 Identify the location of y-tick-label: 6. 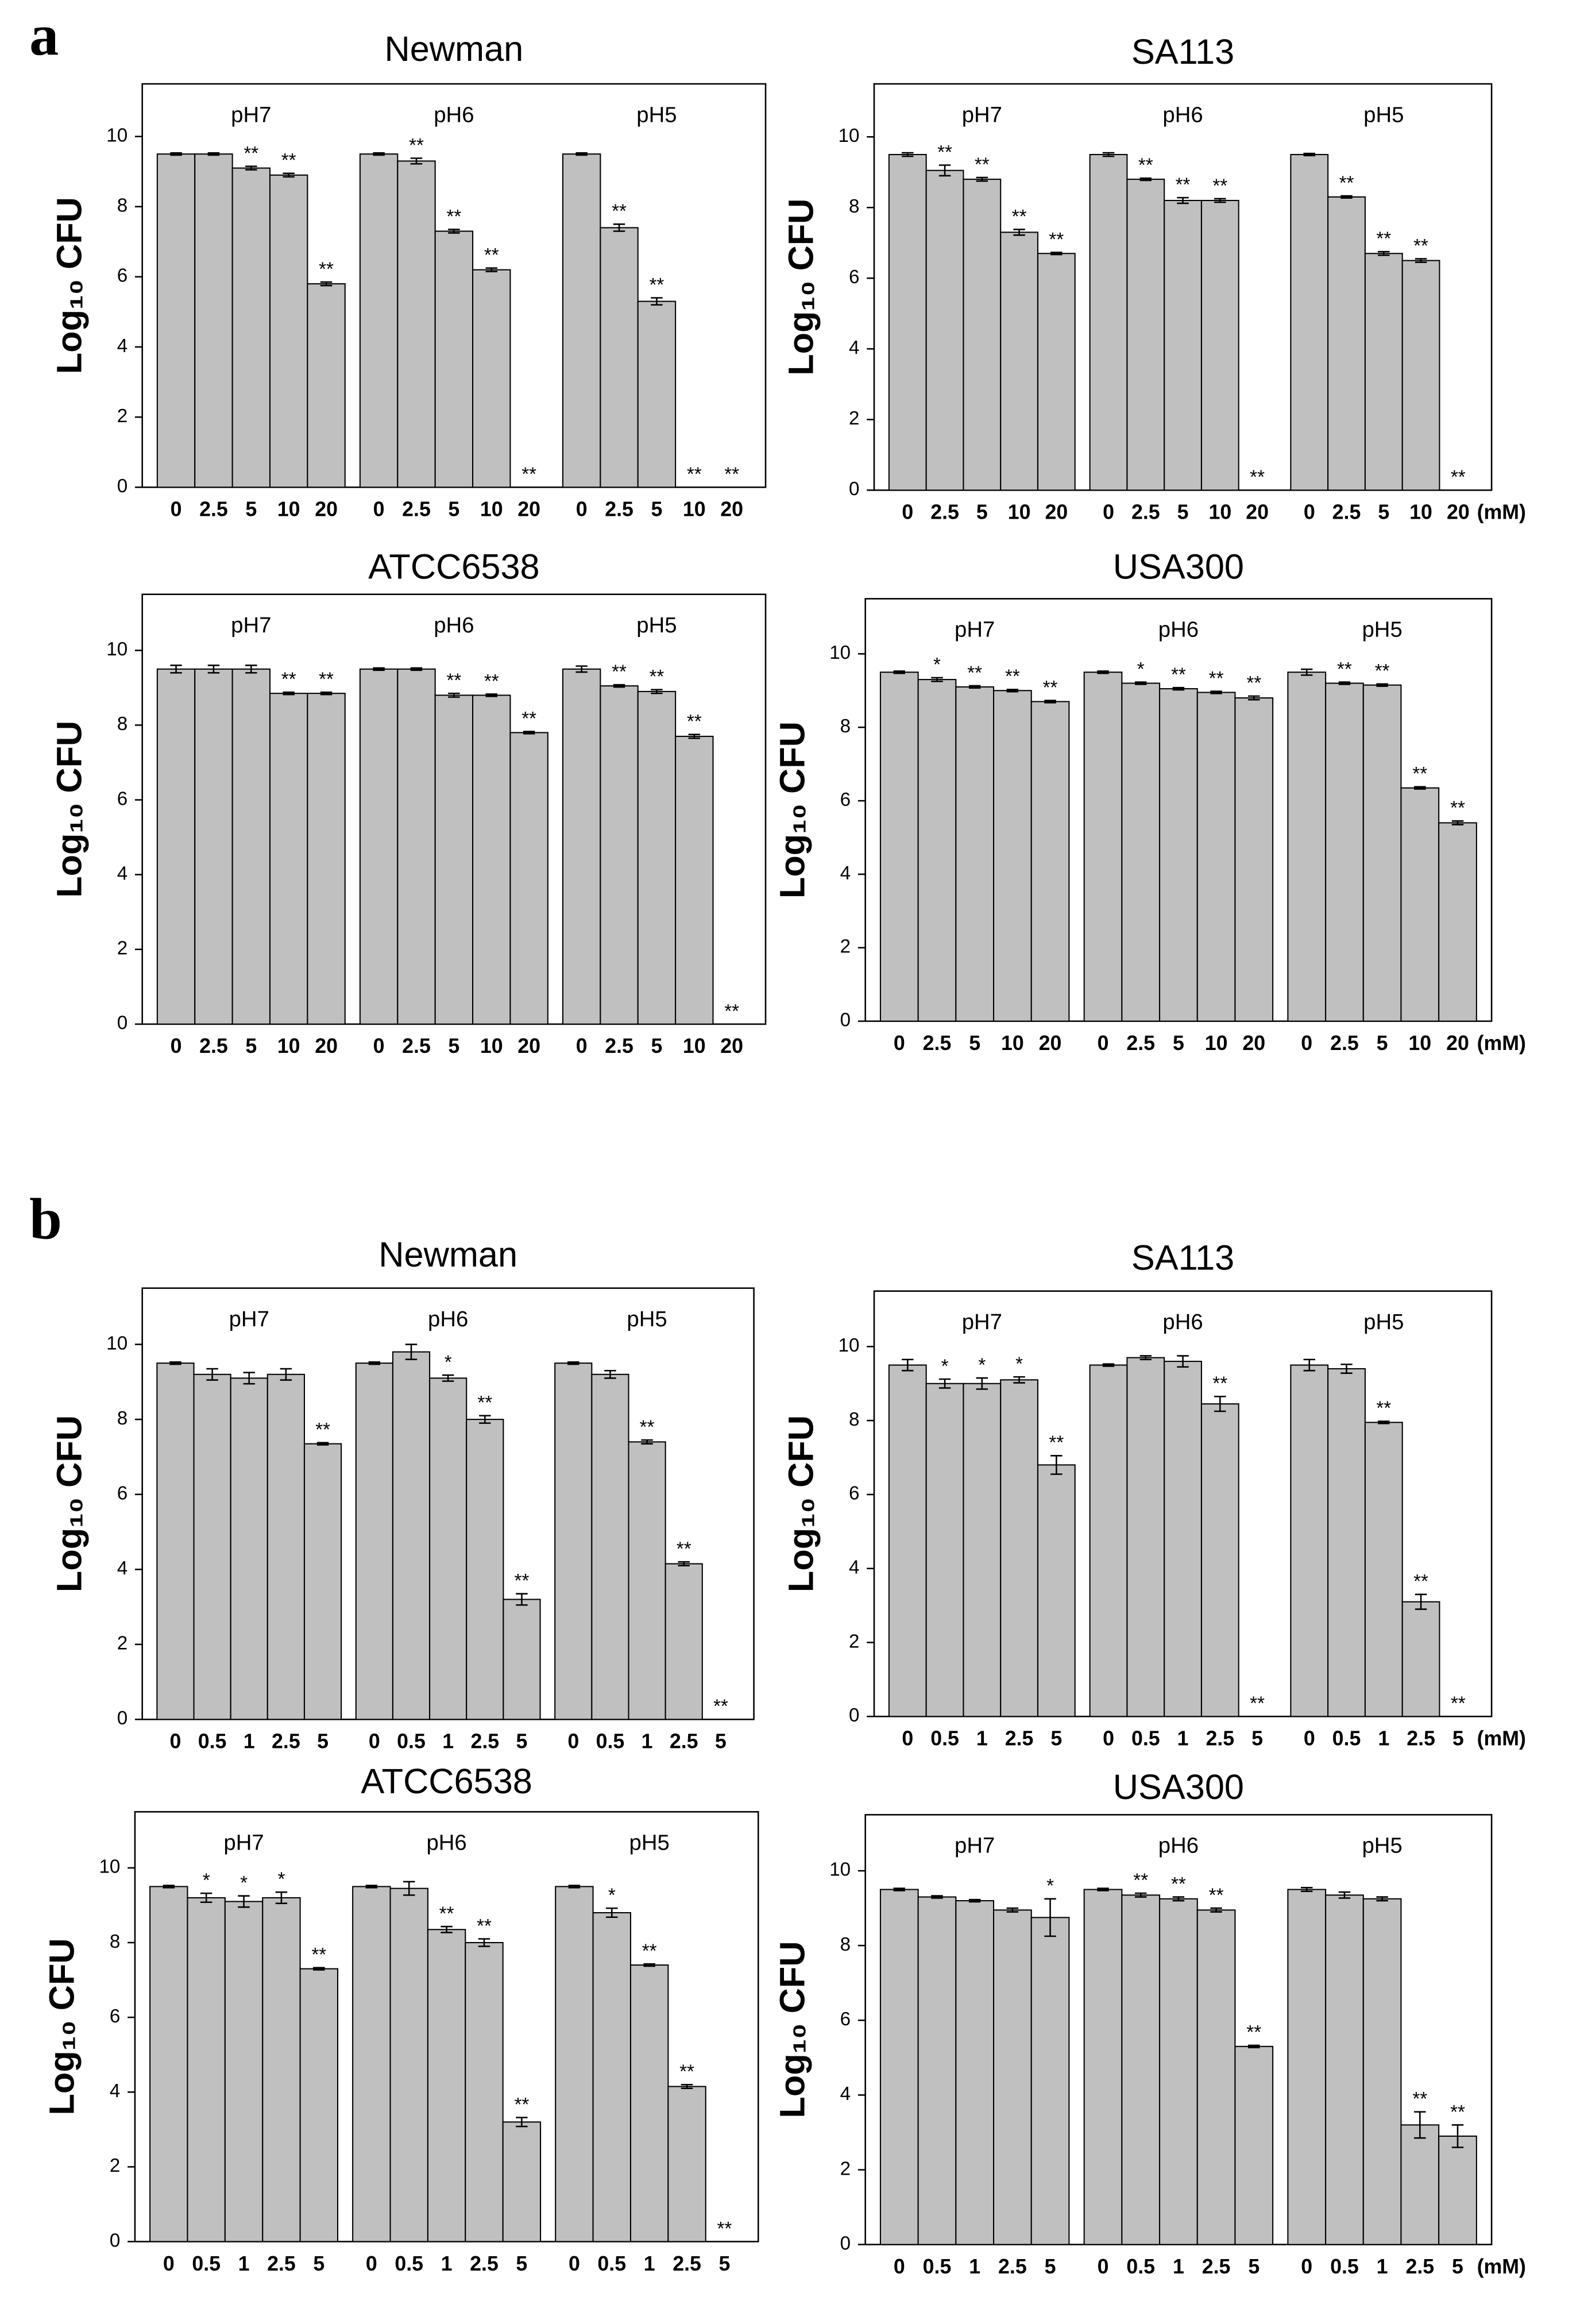
(854, 278).